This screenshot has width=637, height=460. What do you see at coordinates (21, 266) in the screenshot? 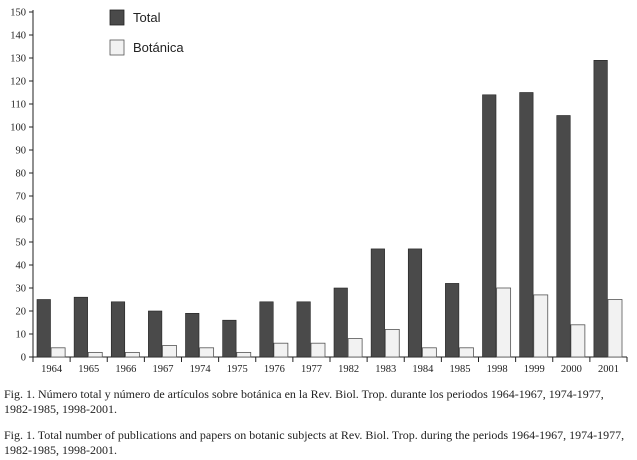
I see `y-tick-label: 40` at bounding box center [21, 266].